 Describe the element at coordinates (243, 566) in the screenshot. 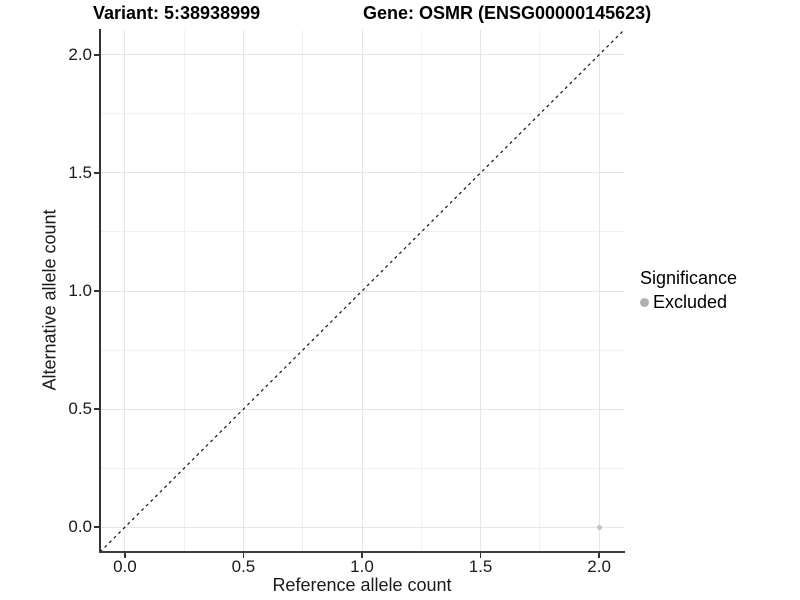

I see `x-tick-label: 0.5` at that location.